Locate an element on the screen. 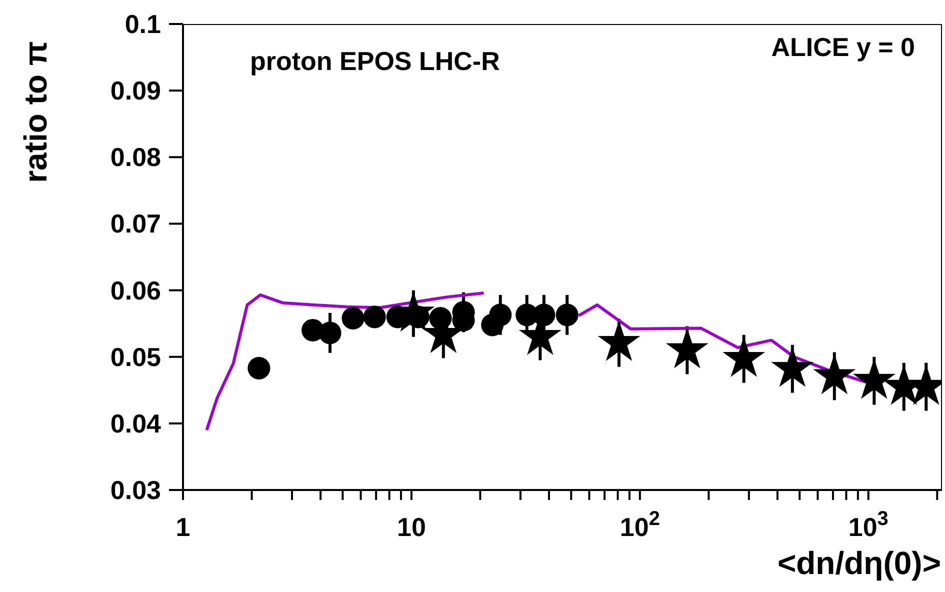 The width and height of the screenshot is (945, 592). y-tick-label: 0.04 is located at coordinates (136, 423).